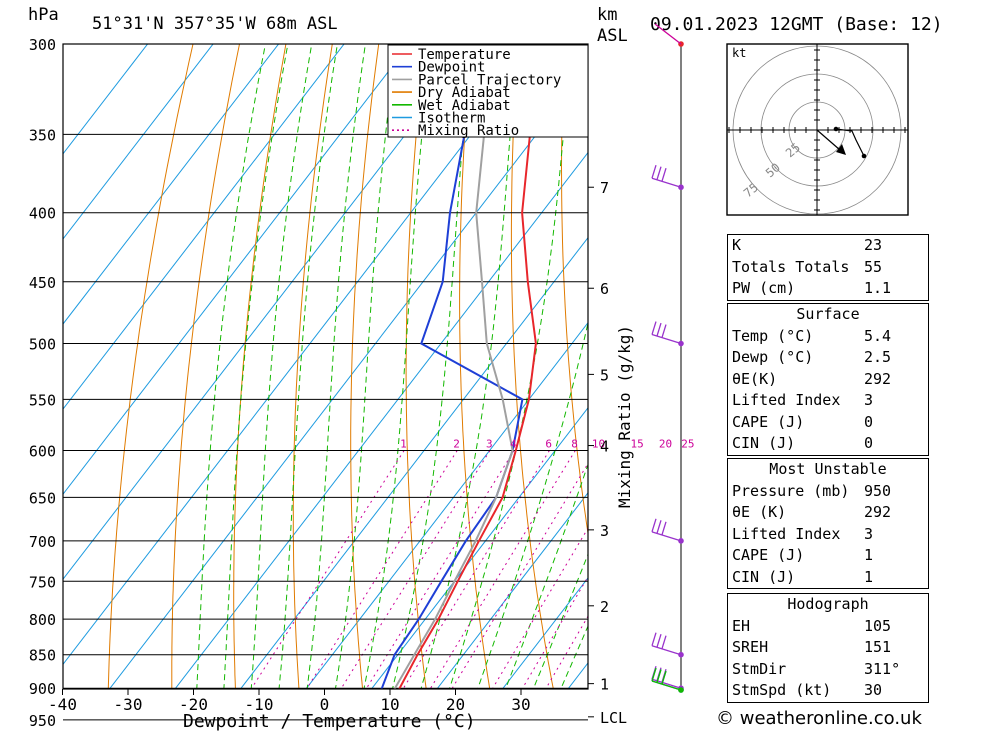 The image size is (1000, 733). Describe the element at coordinates (828, 314) in the screenshot. I see `panel-title: Surface` at that location.